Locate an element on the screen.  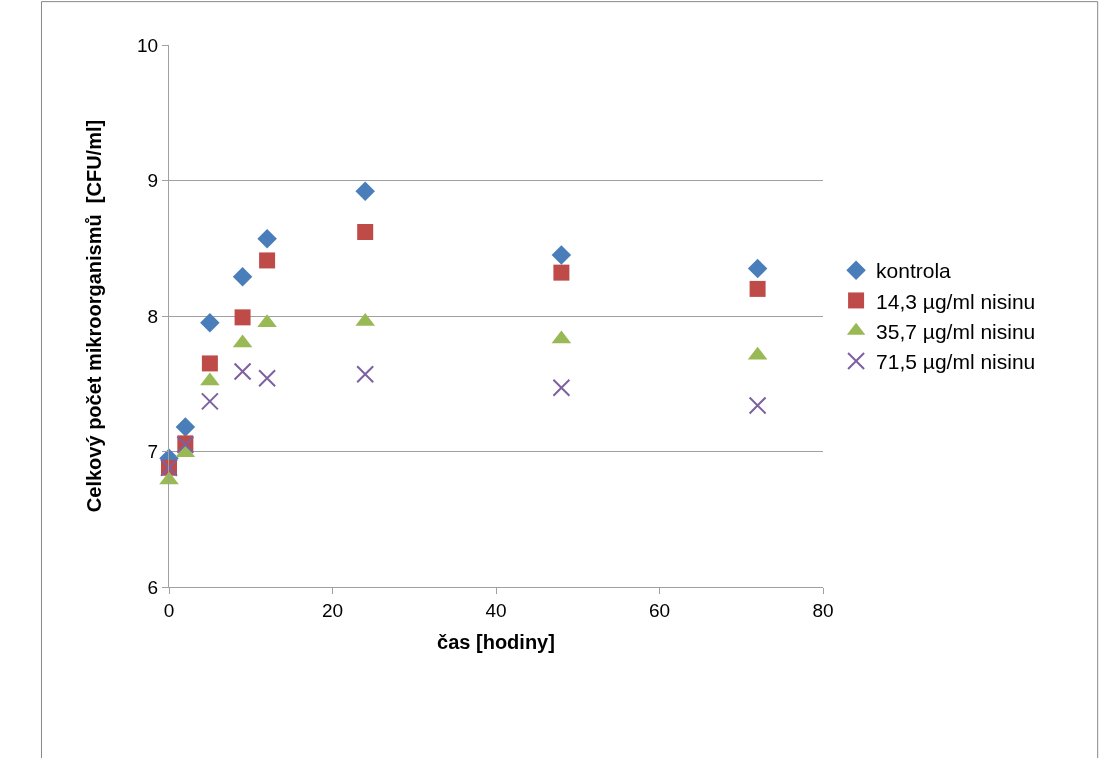
legend-label: kontrola is located at coordinates (914, 271).